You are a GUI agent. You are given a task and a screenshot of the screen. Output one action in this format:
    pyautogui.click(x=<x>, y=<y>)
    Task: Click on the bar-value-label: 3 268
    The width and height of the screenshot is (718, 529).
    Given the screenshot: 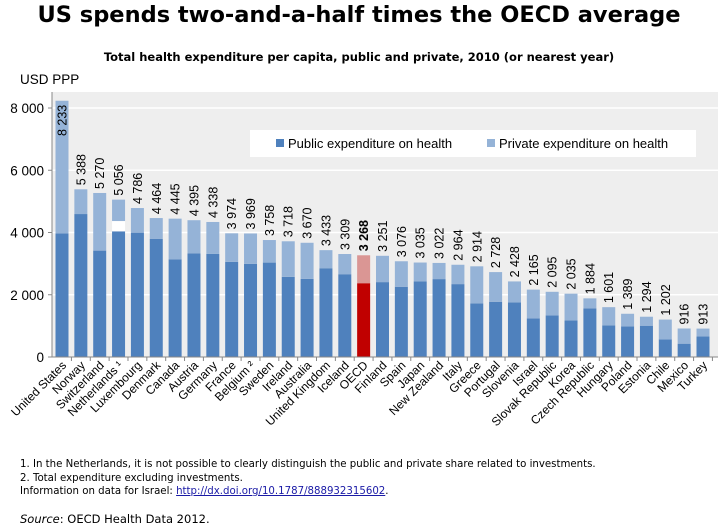 What is the action you would take?
    pyautogui.click(x=364, y=235)
    